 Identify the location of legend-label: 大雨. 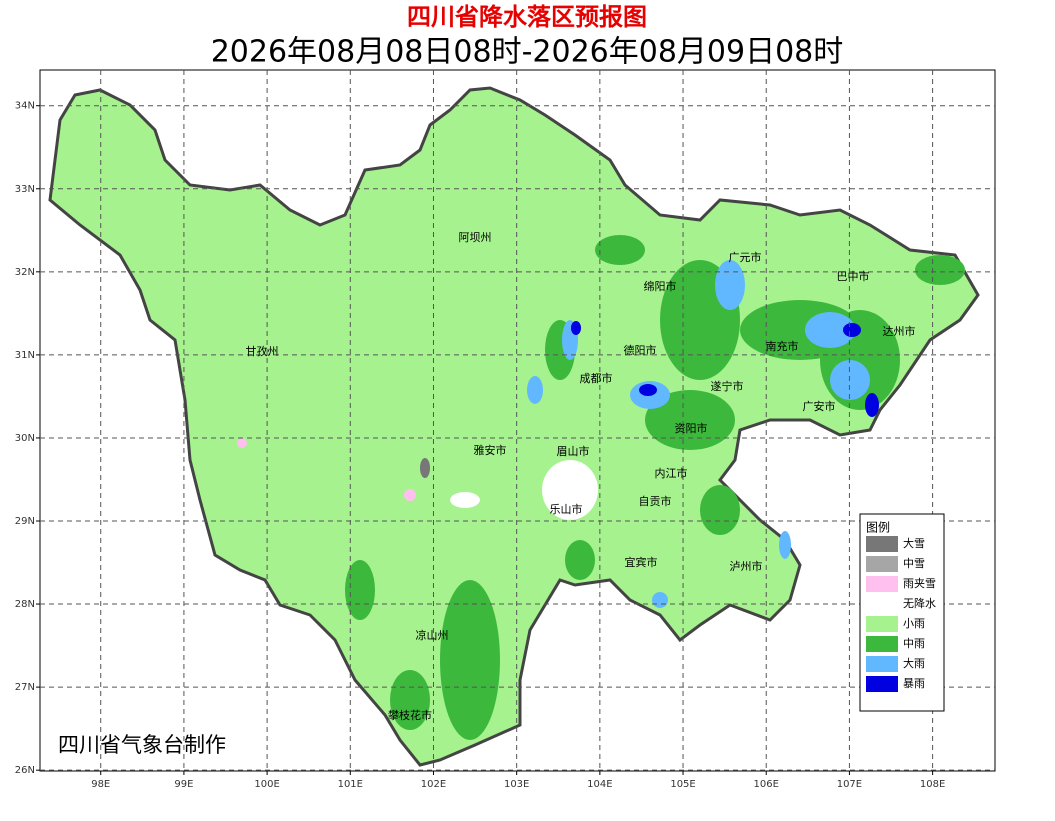
(914, 663).